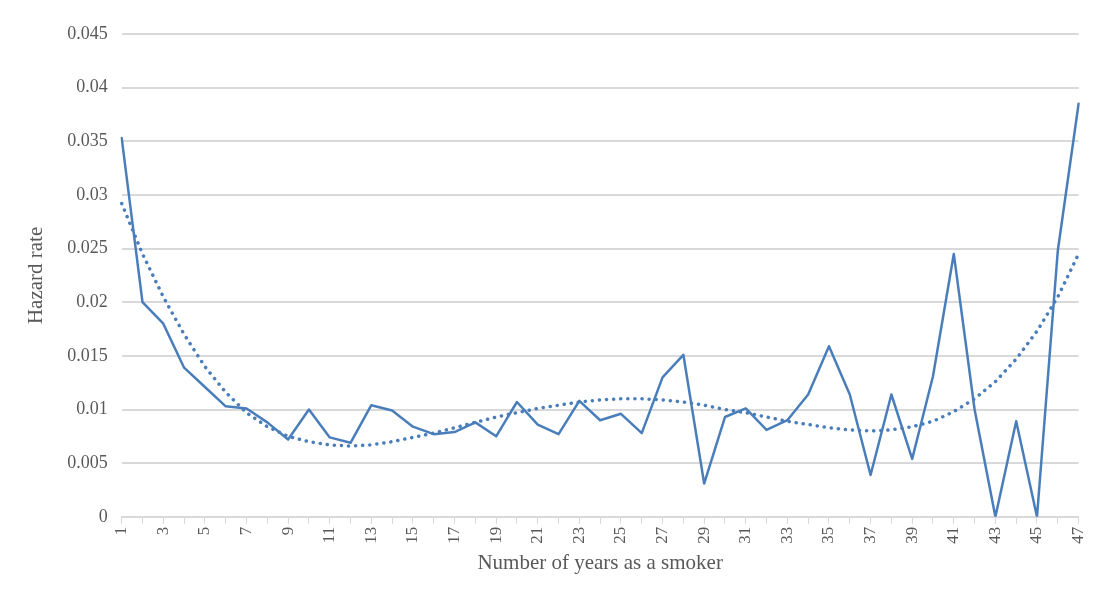  What do you see at coordinates (662, 535) in the screenshot?
I see `x-tick-label: 27` at bounding box center [662, 535].